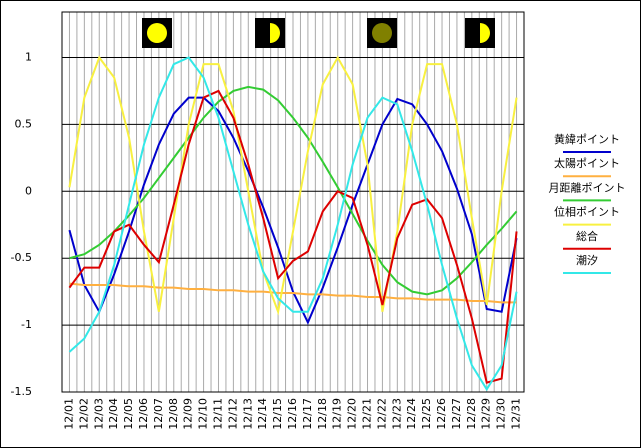  I want to click on y-tick-label: -1.5, so click(21, 391).